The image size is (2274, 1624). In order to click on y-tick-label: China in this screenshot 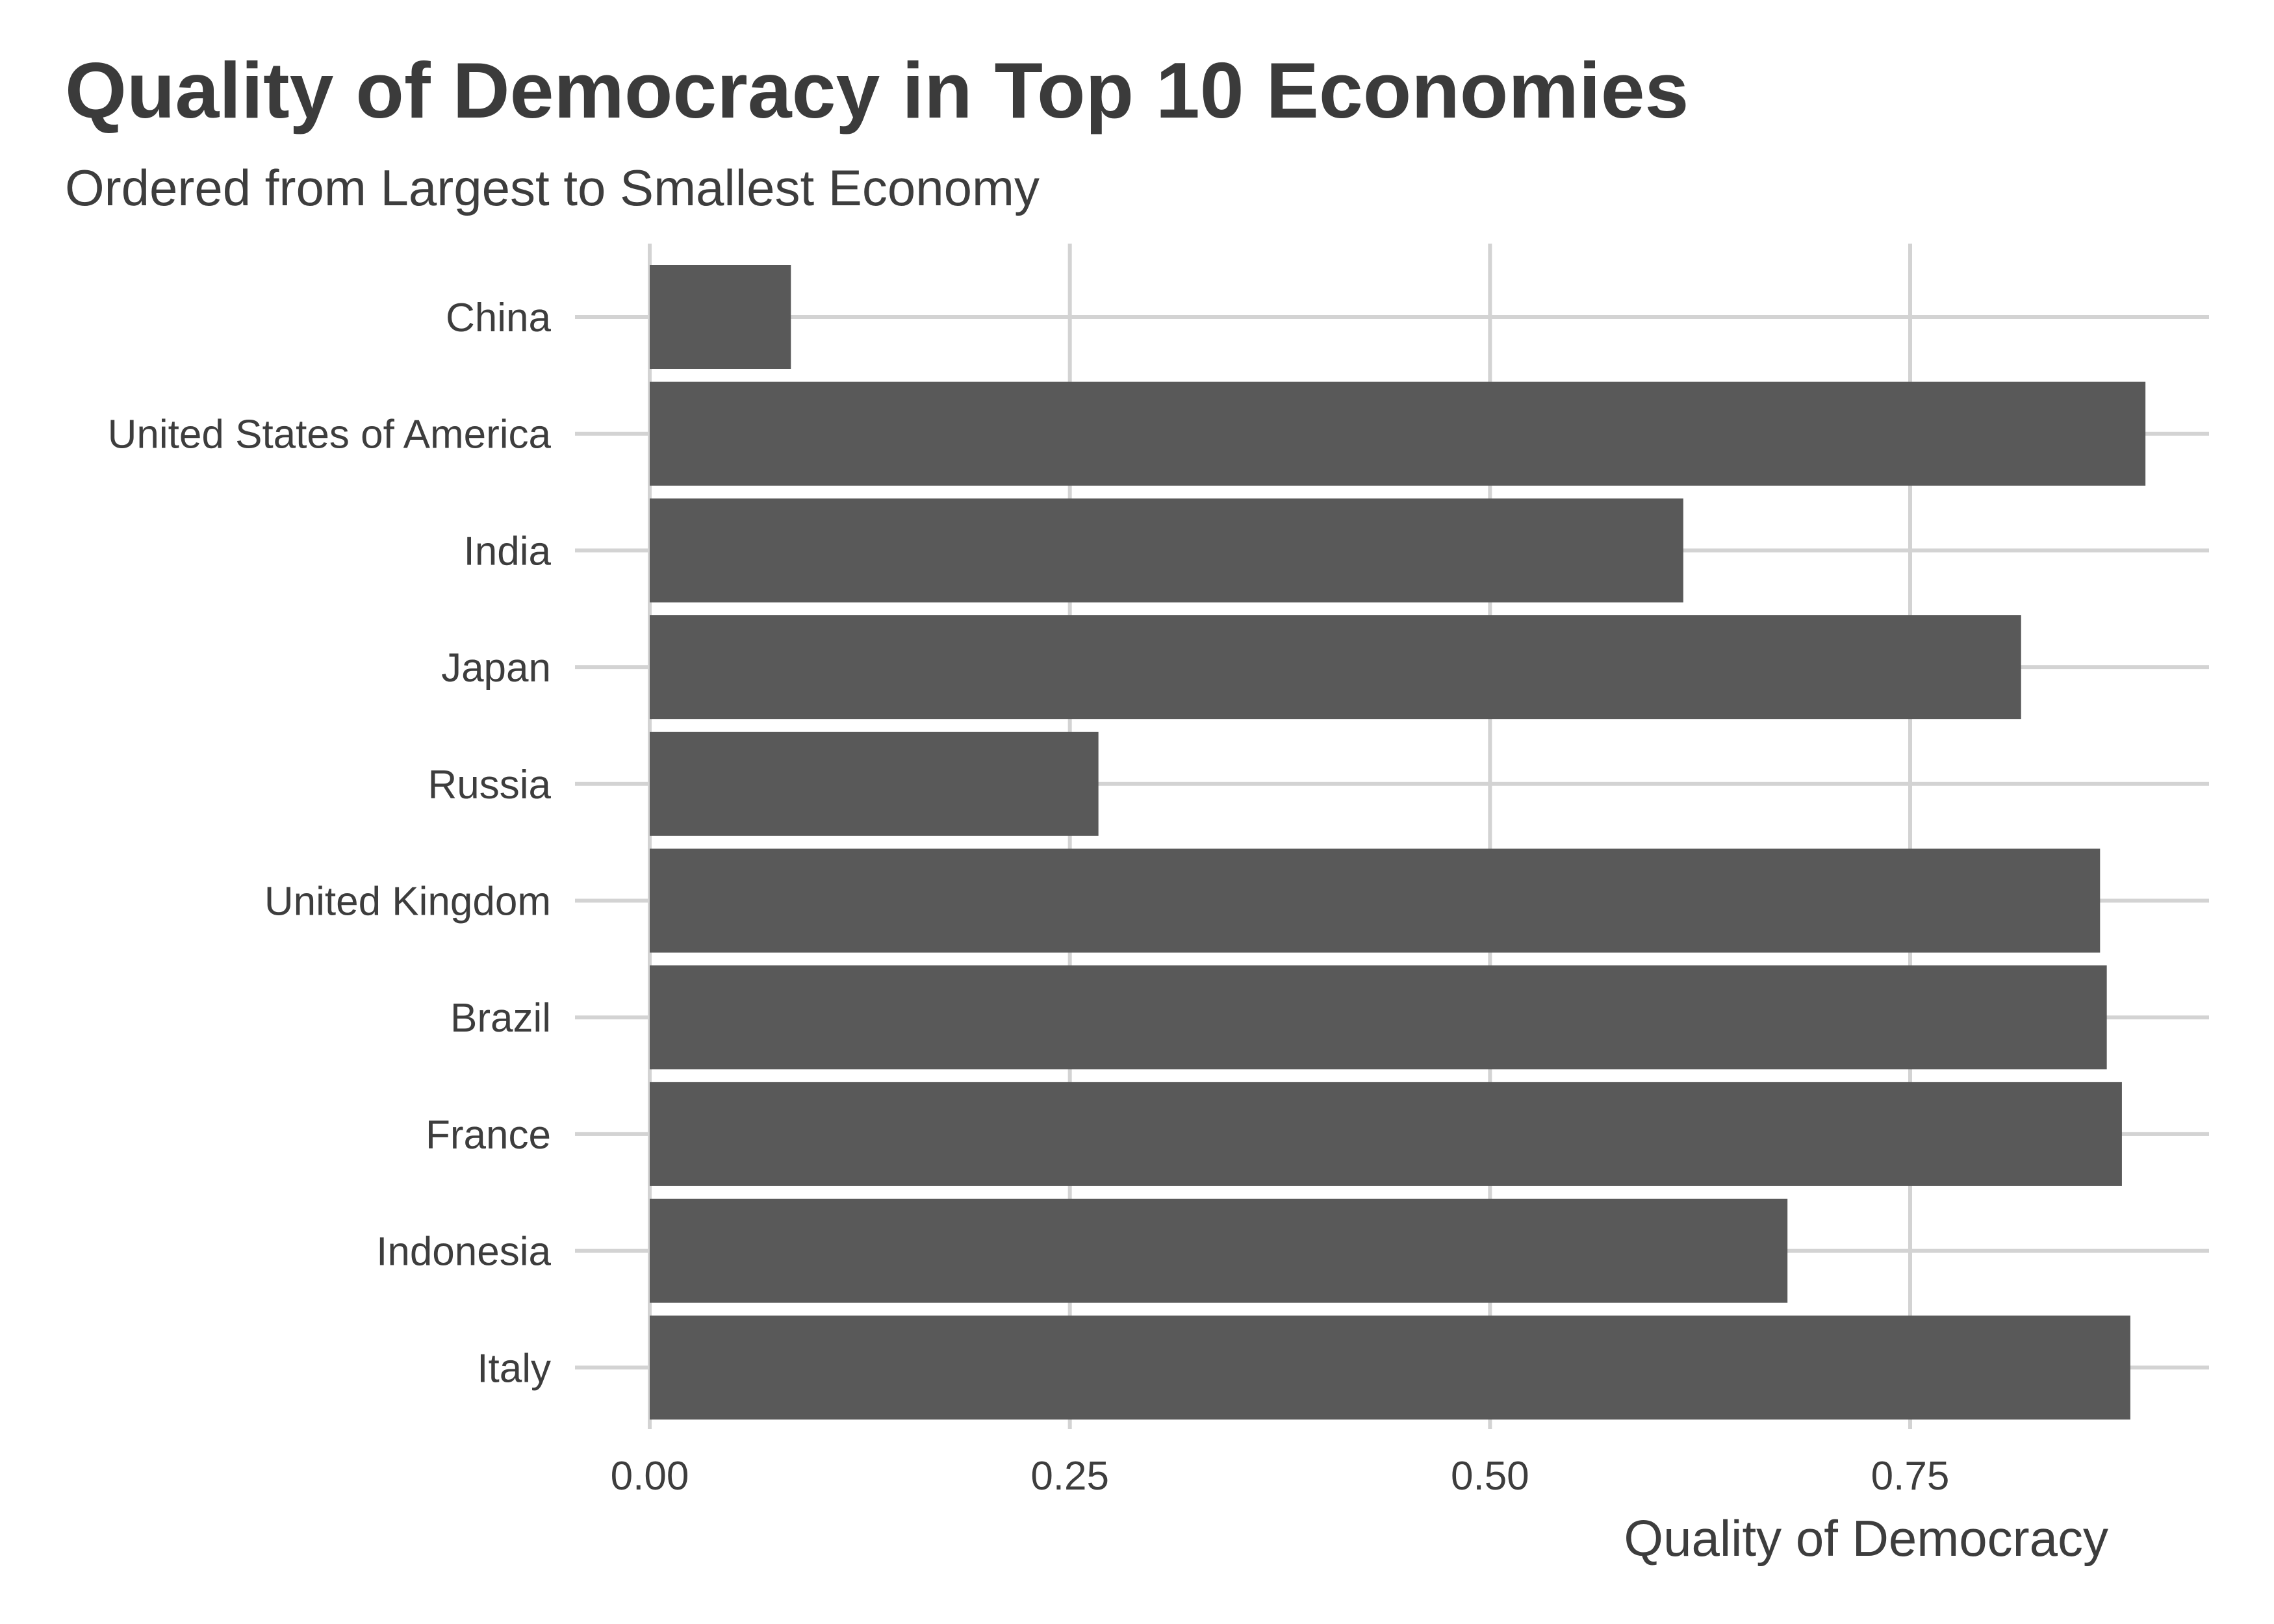, I will do `click(499, 318)`.